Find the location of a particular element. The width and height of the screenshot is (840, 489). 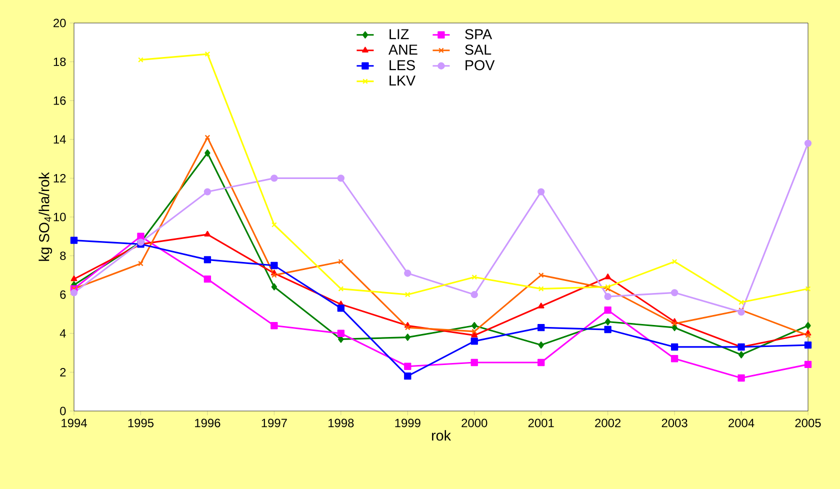

legend-label: LKV is located at coordinates (403, 81).